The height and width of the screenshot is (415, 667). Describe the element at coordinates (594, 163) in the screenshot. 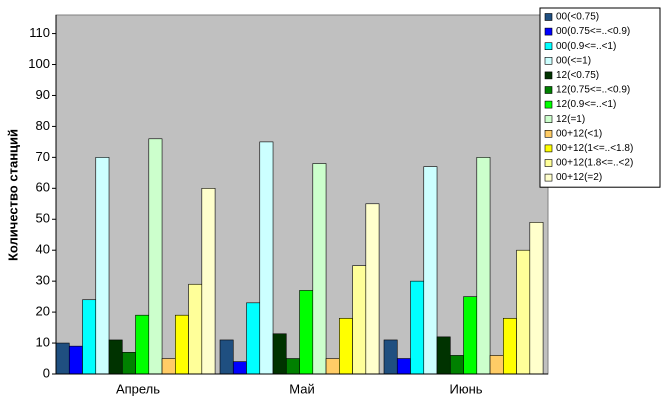

I see `legend-label: 00+12(1.8<=..<2)` at that location.